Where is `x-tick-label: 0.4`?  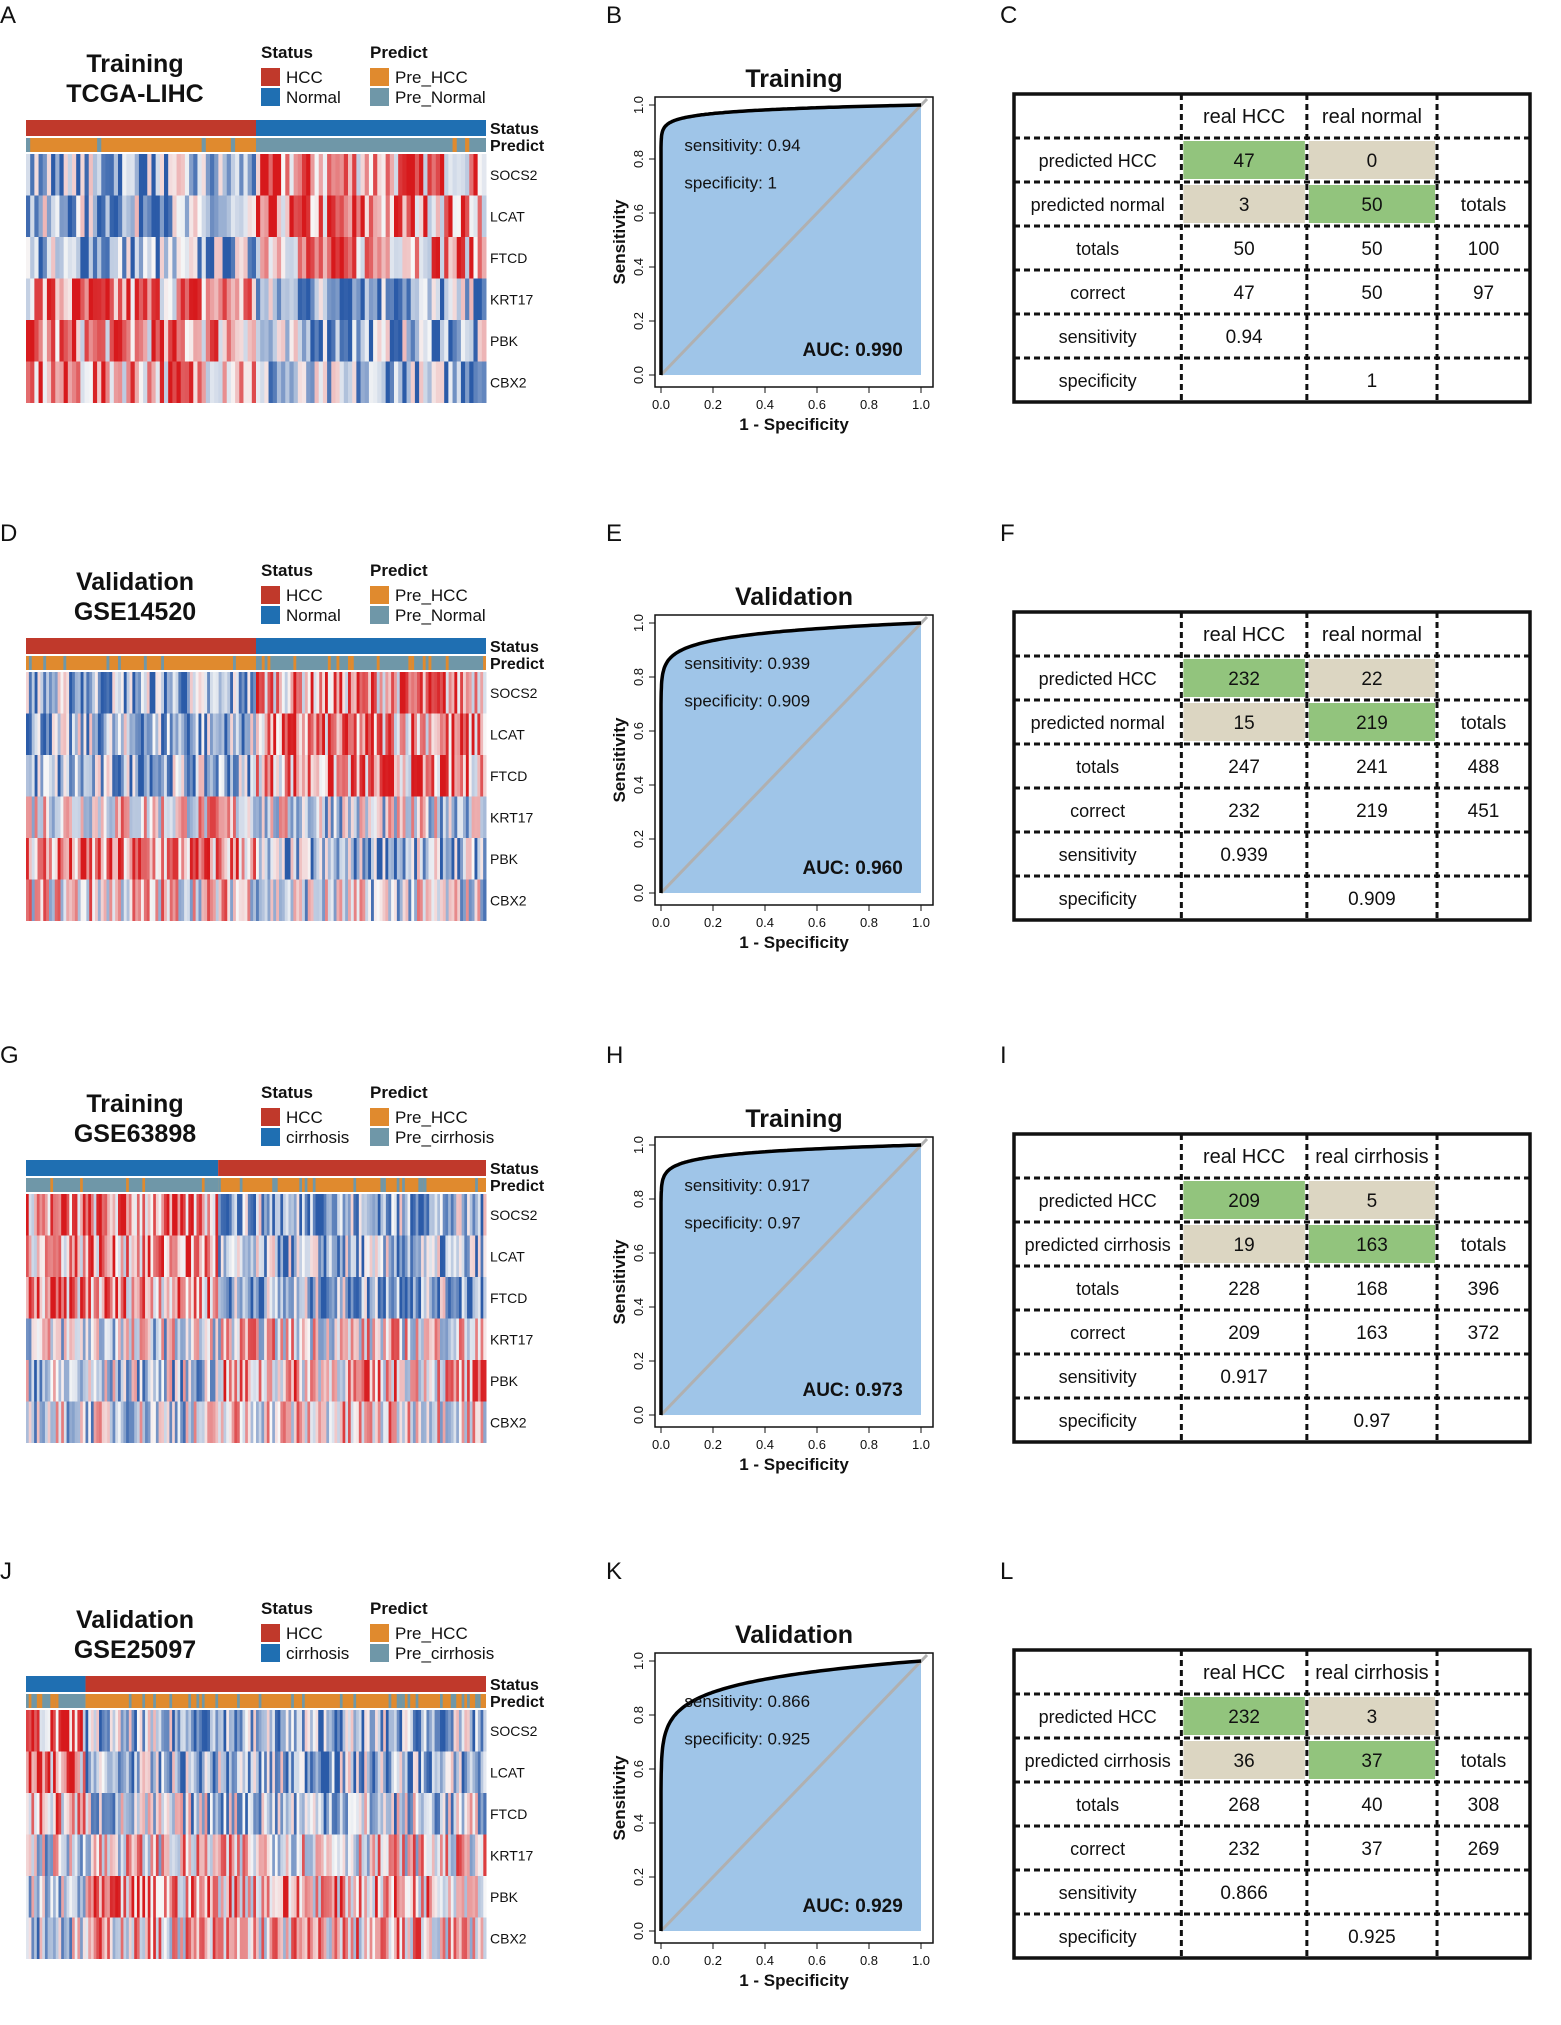 x-tick-label: 0.4 is located at coordinates (765, 1444).